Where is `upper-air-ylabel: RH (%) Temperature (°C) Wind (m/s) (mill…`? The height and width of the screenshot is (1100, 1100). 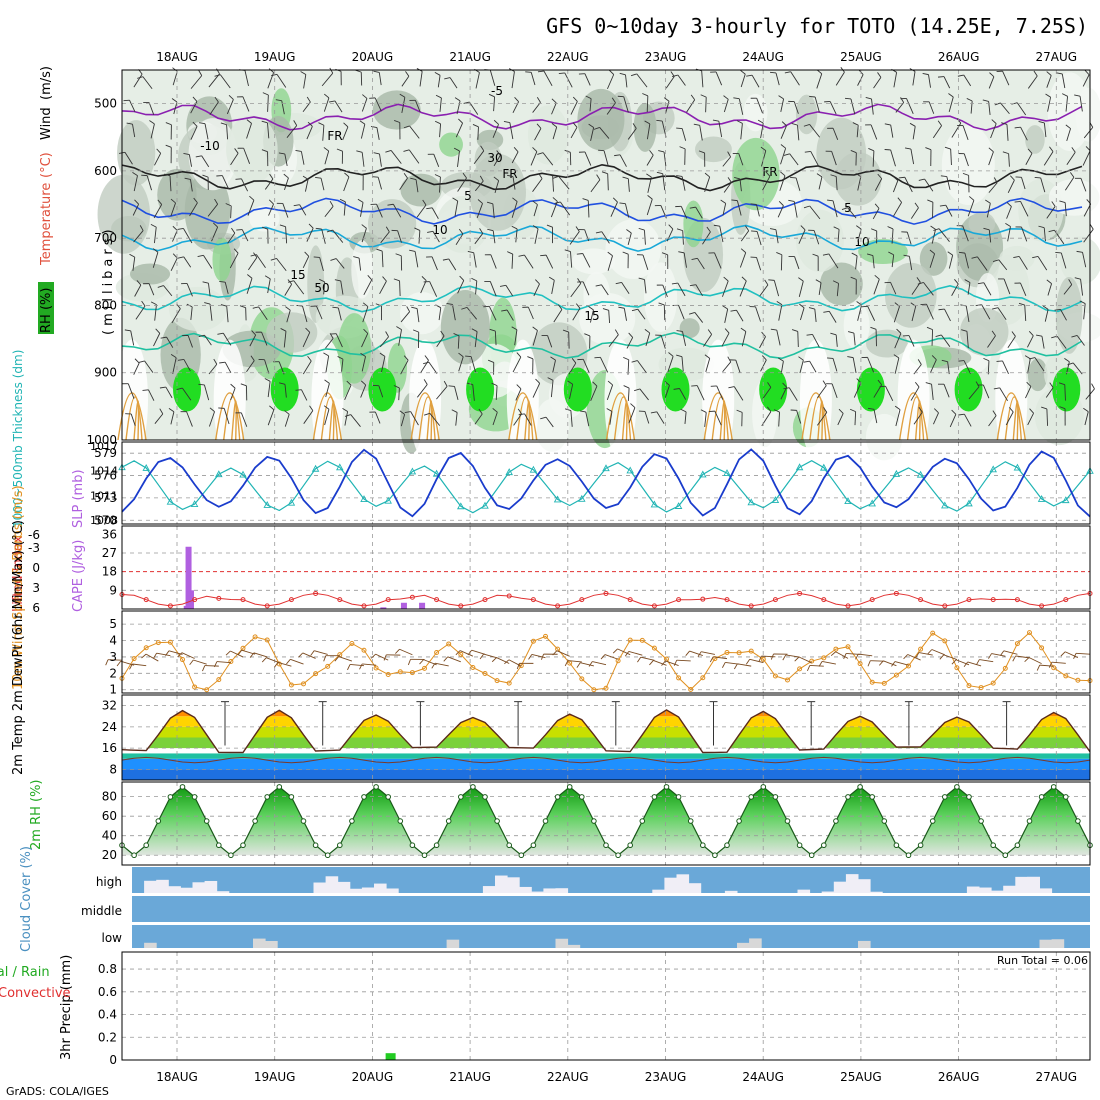
upper-air-ylabel: RH (%) Temperature (°C) Wind (m/s) (mill… is located at coordinates (77, 200).